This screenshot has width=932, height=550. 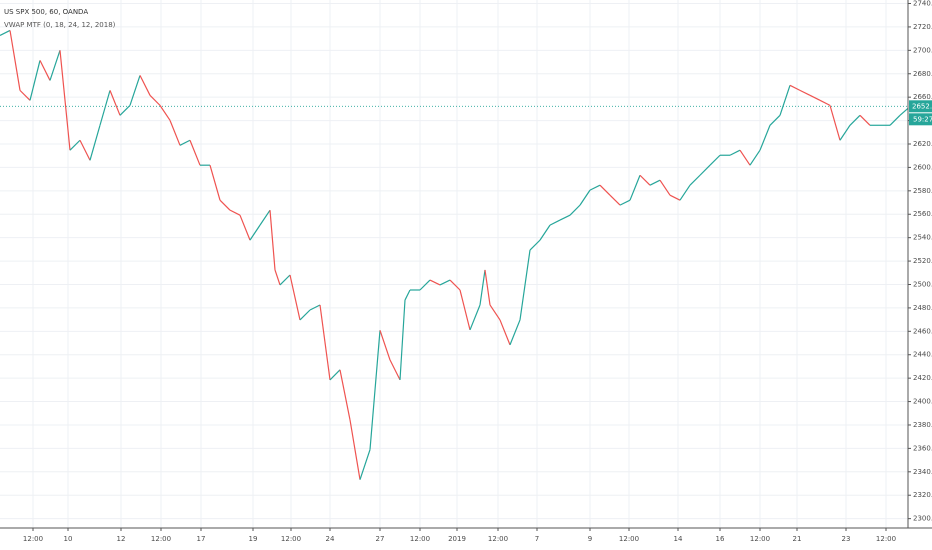 I want to click on y-tick-label: 2720.0, so click(x=922, y=27).